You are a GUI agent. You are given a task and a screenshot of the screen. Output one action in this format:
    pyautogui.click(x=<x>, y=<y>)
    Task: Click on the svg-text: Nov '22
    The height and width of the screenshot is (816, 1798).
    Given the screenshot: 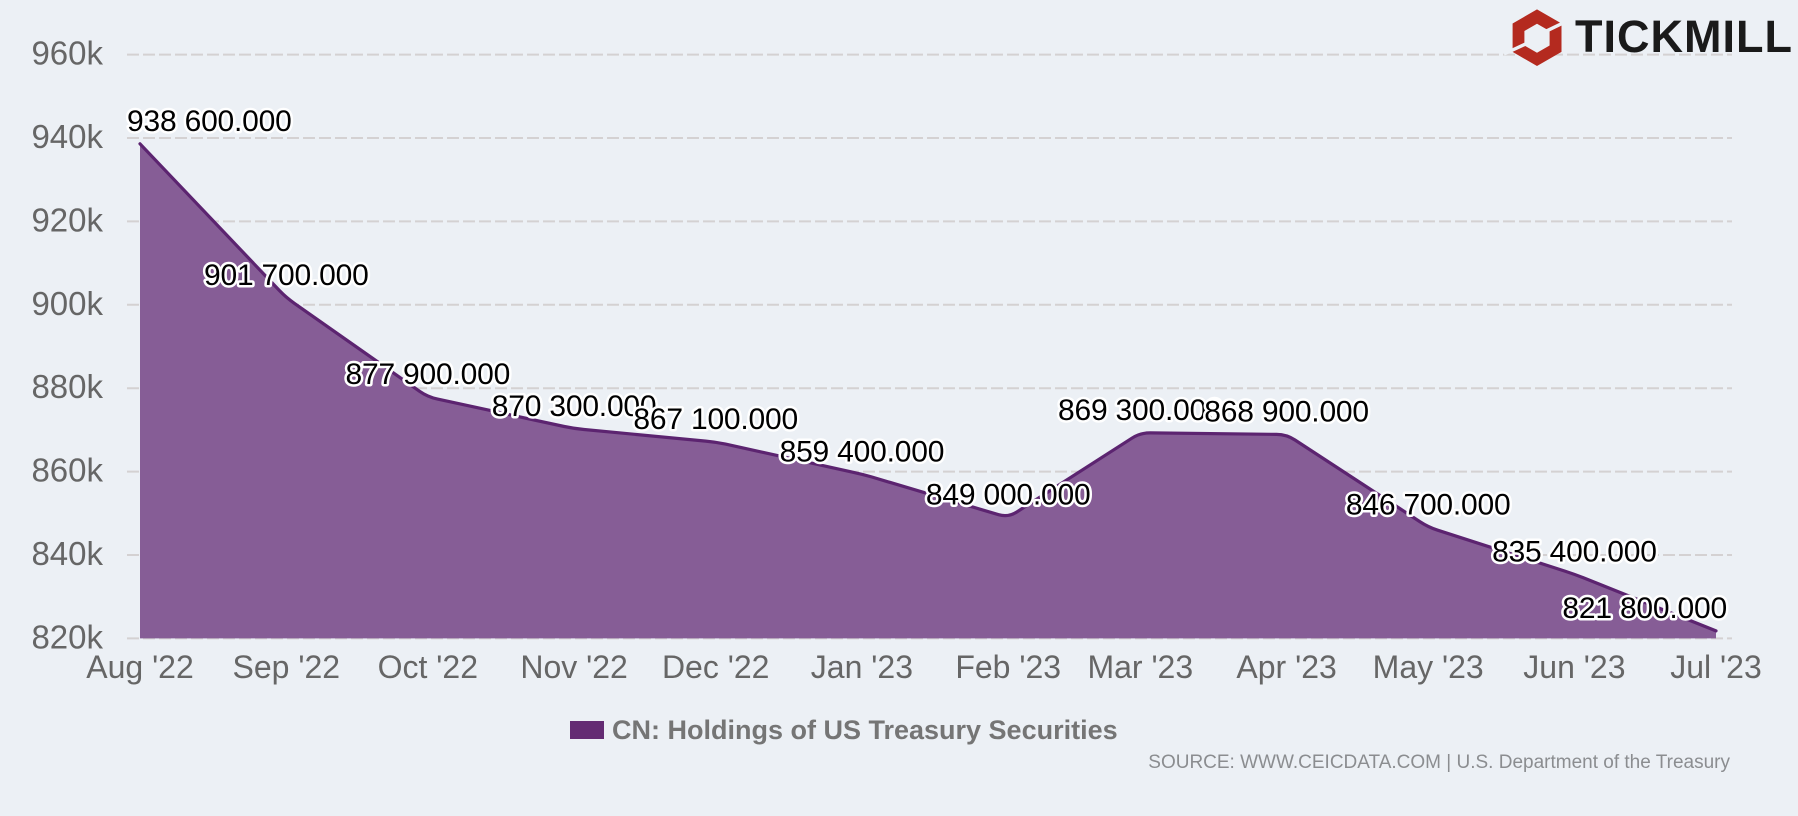 What is the action you would take?
    pyautogui.click(x=574, y=667)
    